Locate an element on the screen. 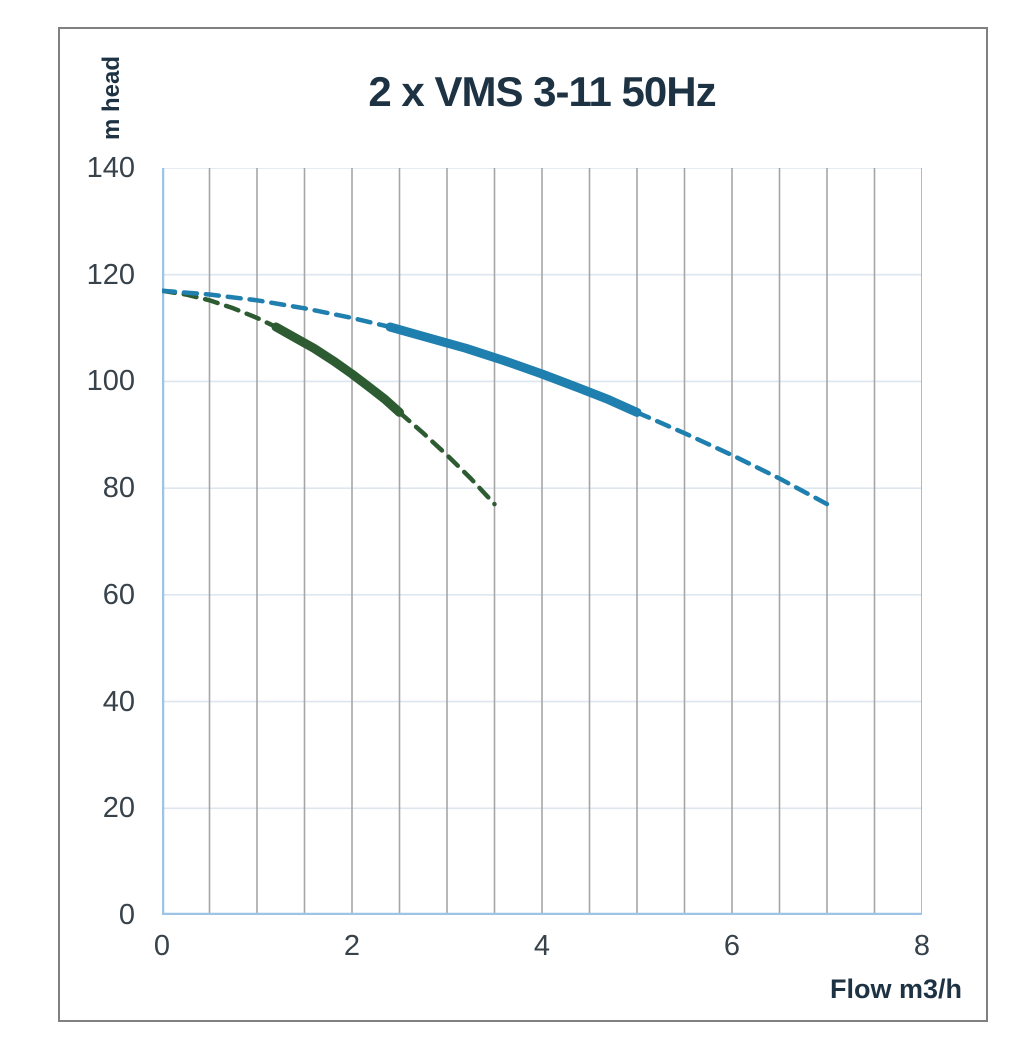  chart-title: 2 x VMS 3-11 50Hz is located at coordinates (542, 91).